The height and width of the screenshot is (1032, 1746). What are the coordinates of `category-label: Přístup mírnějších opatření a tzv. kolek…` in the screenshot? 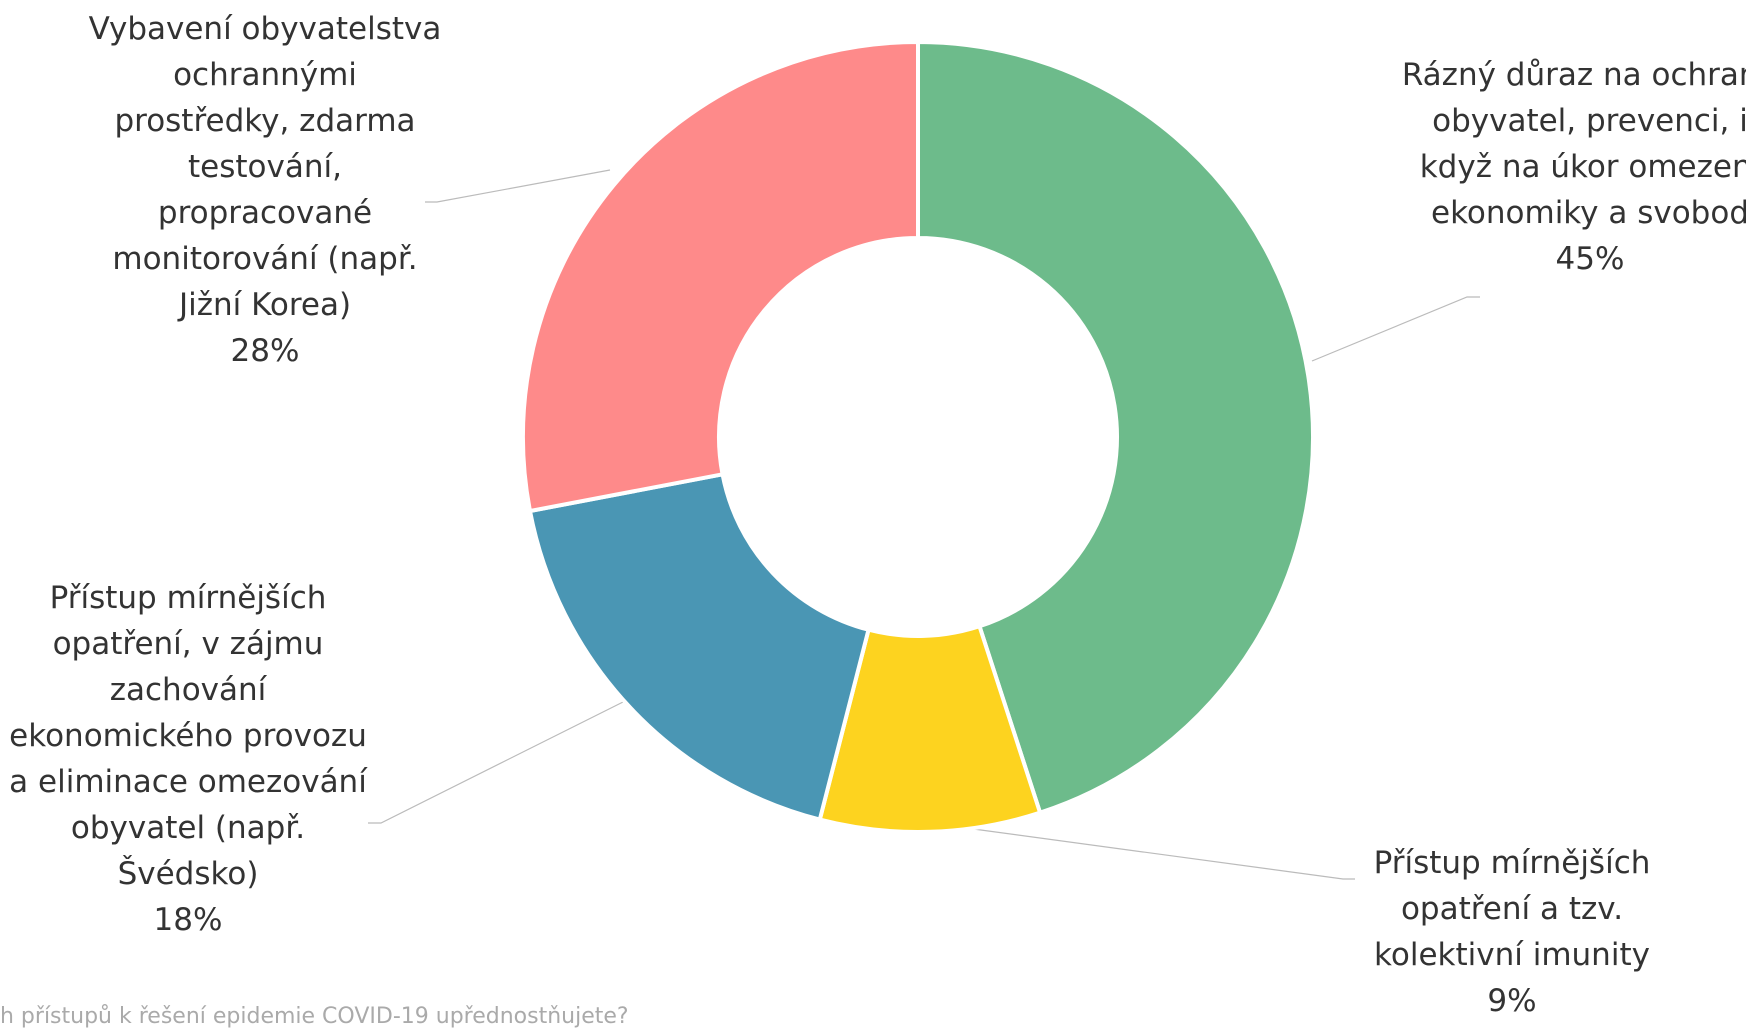 It's located at (1512, 909).